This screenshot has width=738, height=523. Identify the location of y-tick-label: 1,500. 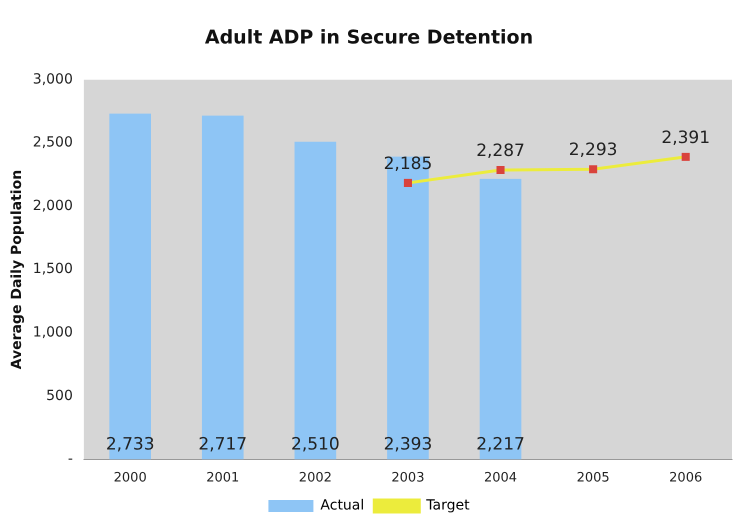
(52, 269).